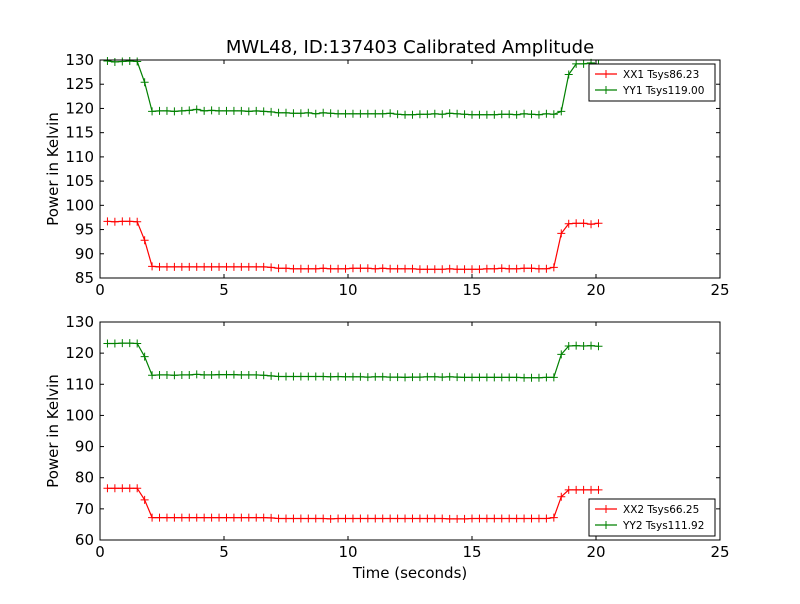 The width and height of the screenshot is (800, 604). Describe the element at coordinates (53, 431) in the screenshot. I see `y-axis-label: Power in Kelvin` at that location.